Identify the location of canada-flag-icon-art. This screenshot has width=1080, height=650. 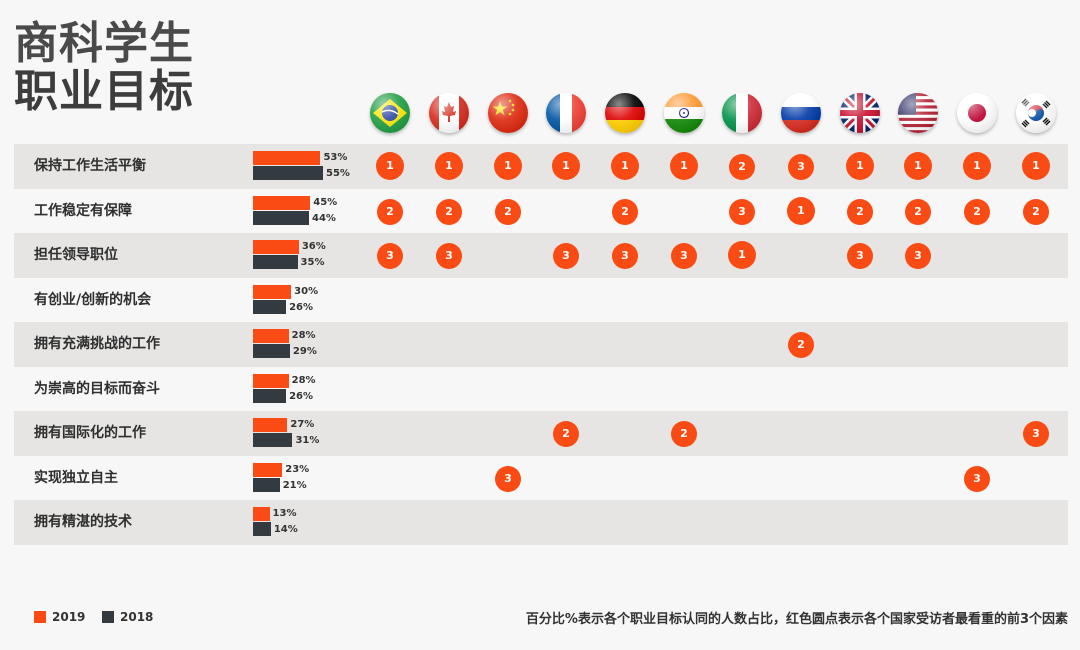
(449, 113).